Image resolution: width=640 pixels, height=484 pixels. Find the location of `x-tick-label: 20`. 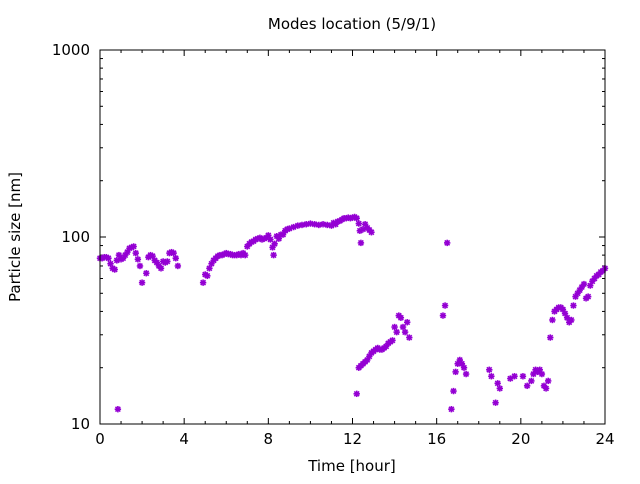

x-tick-label: 20 is located at coordinates (520, 439).